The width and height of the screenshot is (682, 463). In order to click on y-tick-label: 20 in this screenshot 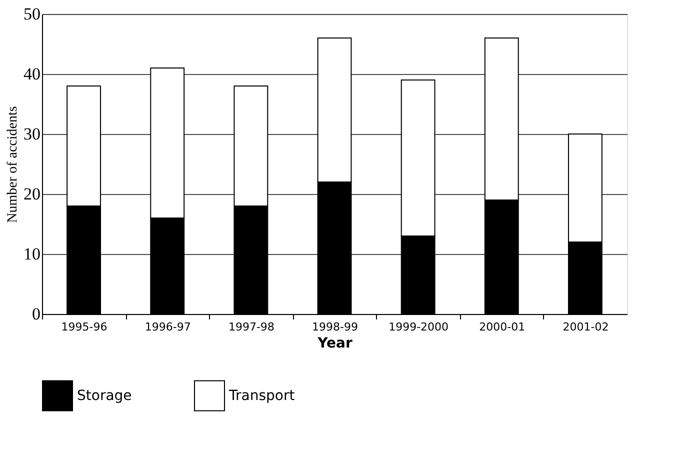, I will do `click(32, 194)`.